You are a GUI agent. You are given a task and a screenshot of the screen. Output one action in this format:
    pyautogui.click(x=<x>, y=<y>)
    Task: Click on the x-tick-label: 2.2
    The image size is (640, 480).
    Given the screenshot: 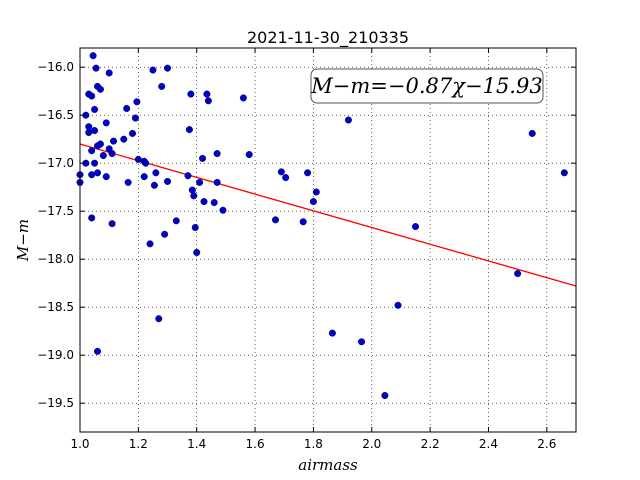 What is the action you would take?
    pyautogui.click(x=430, y=444)
    